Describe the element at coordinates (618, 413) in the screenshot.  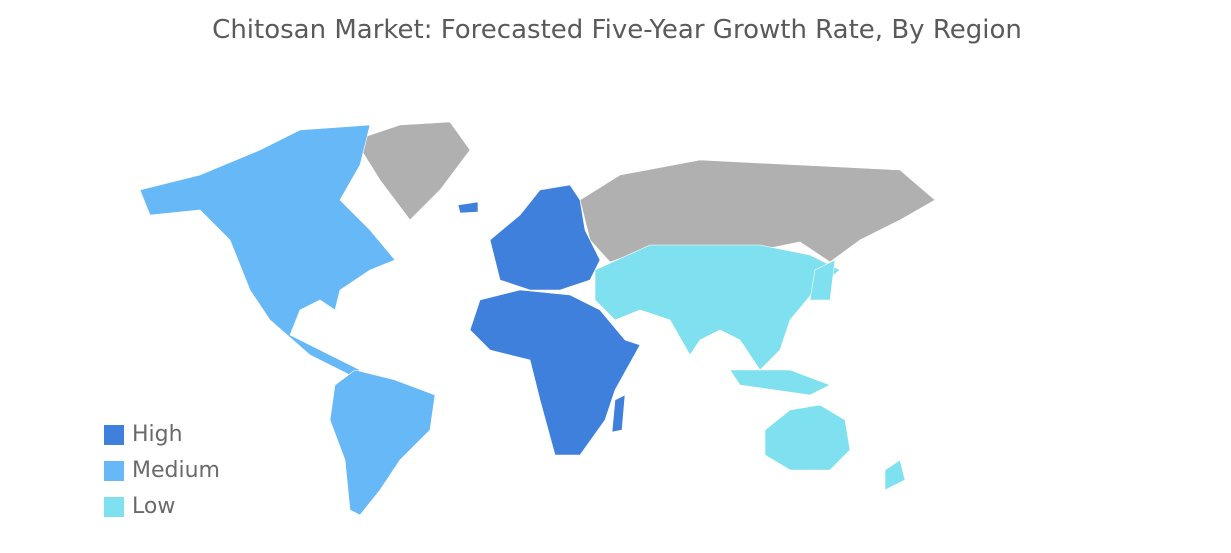
I see `madagascar` at that location.